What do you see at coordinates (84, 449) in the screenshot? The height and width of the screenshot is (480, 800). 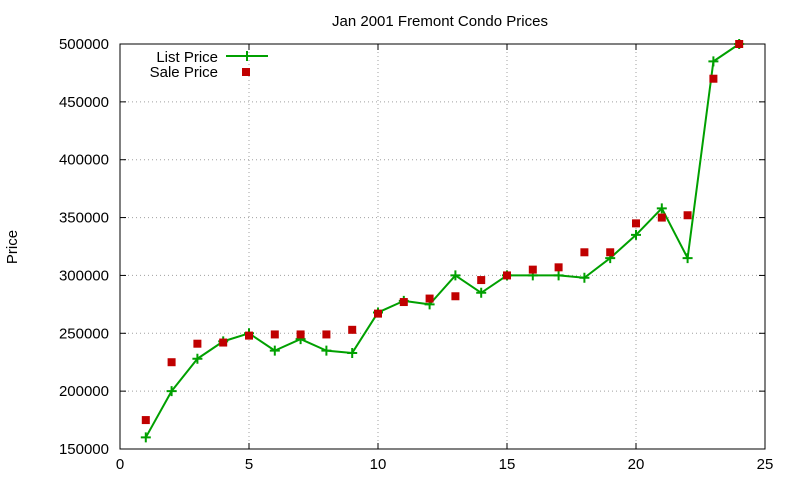 I see `y-tick-label: 150000` at bounding box center [84, 449].